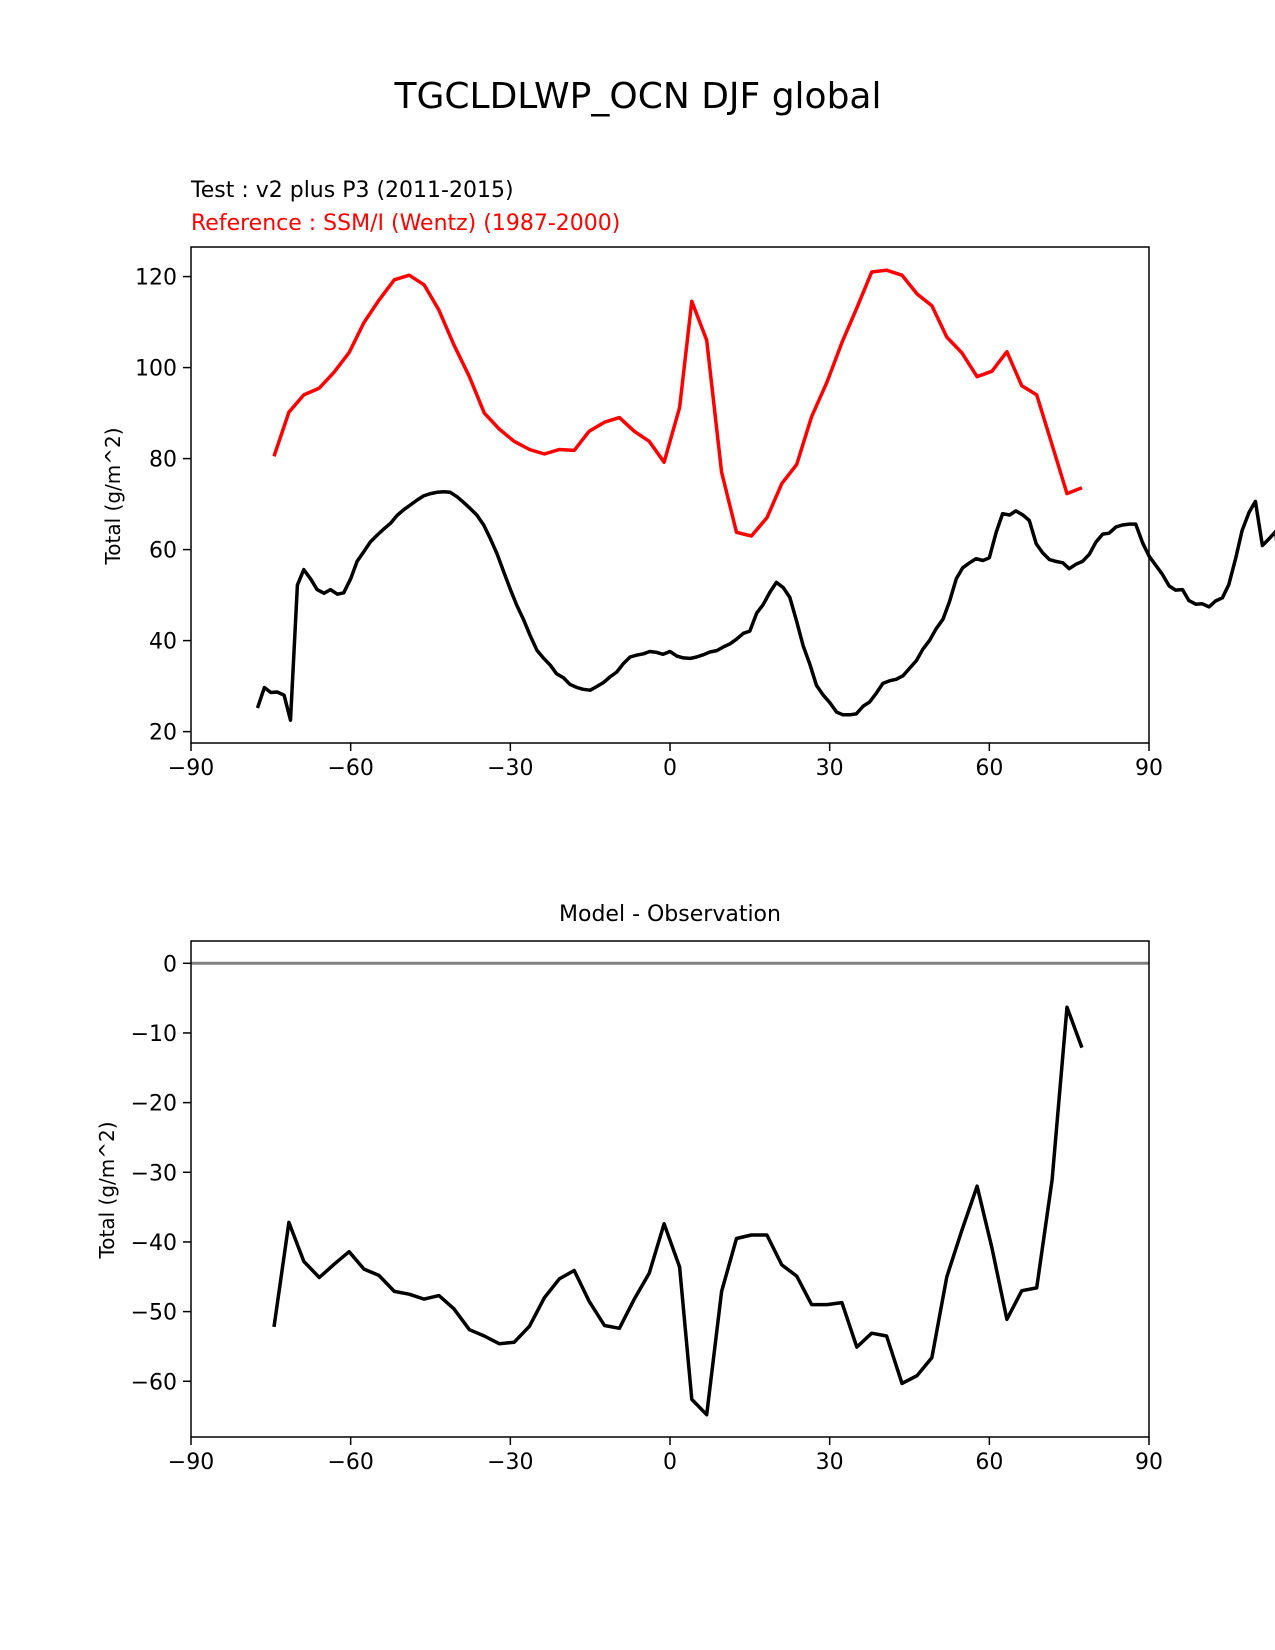 Image resolution: width=1275 pixels, height=1650 pixels. What do you see at coordinates (191, 768) in the screenshot?
I see `top-x-tick-label: −90` at bounding box center [191, 768].